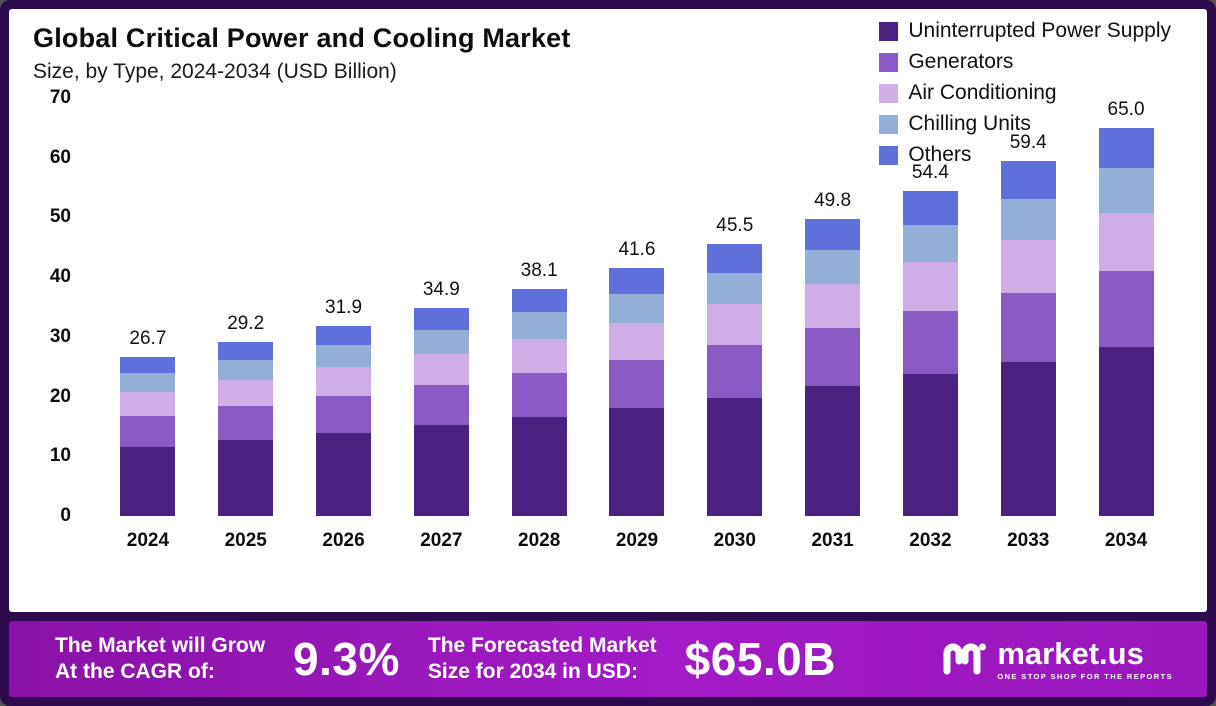  I want to click on stacked-bar-2025, so click(246, 428).